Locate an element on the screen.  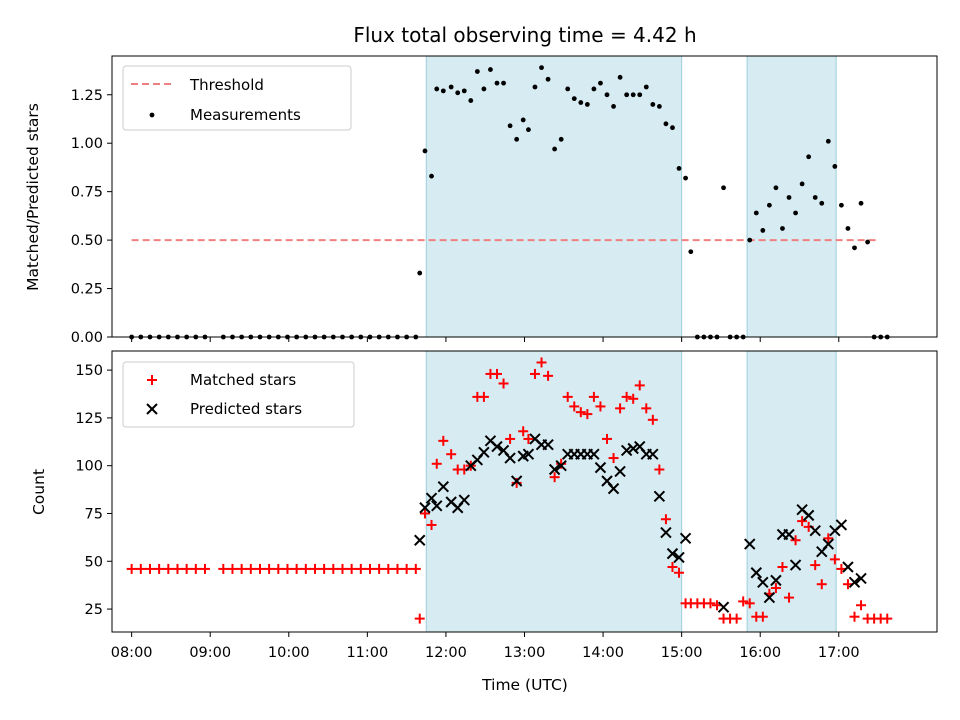
chart-title: Flux total observing time = 4.42 h is located at coordinates (524, 35).